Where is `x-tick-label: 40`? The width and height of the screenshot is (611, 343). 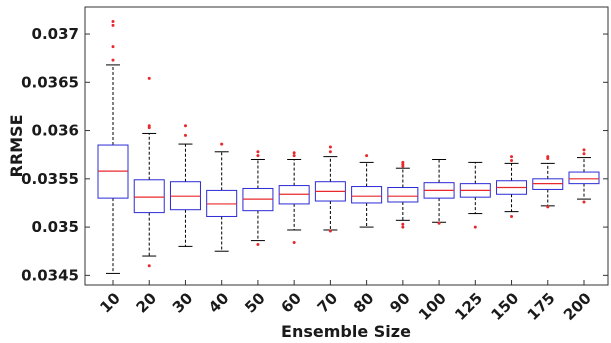 x-tick-label: 40 is located at coordinates (218, 302).